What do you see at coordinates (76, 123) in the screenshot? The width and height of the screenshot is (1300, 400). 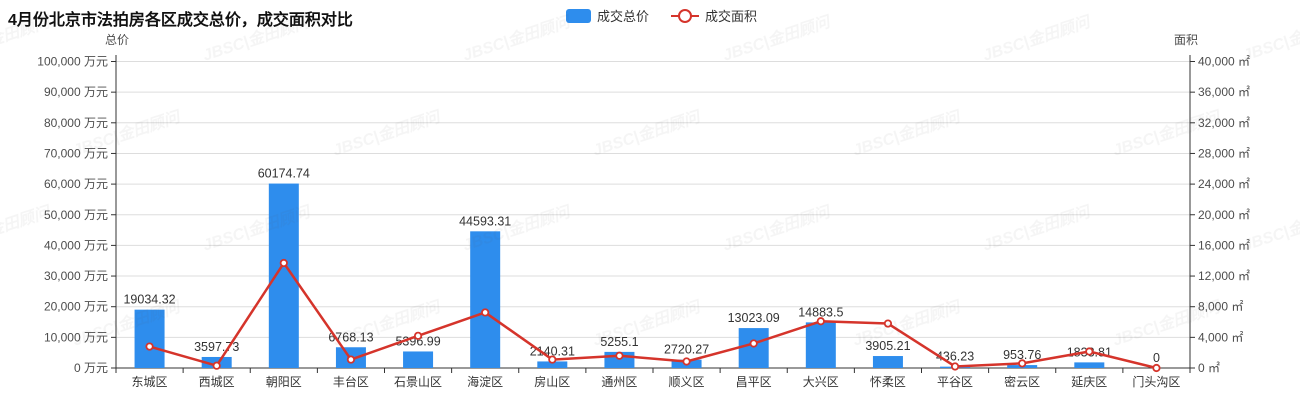 I see `left-axis-tick-label: 80,000 万元` at bounding box center [76, 123].